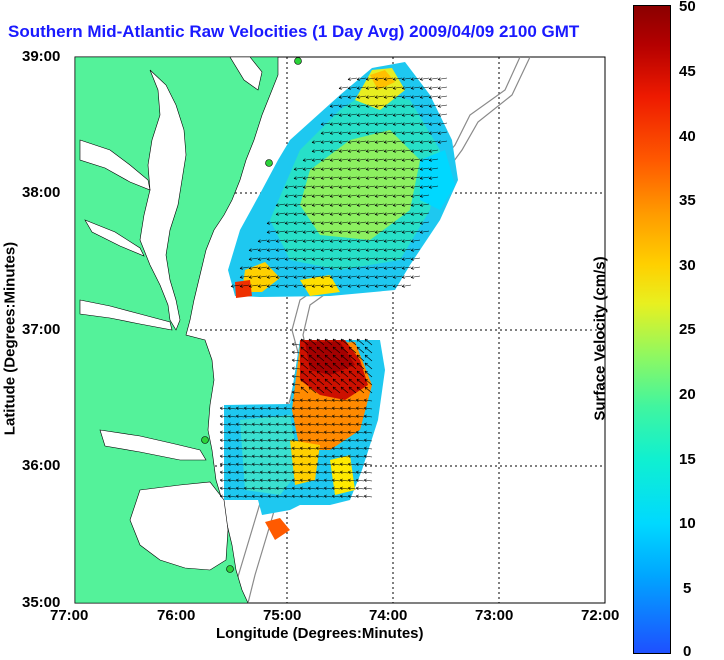 This screenshot has width=724, height=660. What do you see at coordinates (41, 329) in the screenshot?
I see `y-tick-label: 37:00` at bounding box center [41, 329].